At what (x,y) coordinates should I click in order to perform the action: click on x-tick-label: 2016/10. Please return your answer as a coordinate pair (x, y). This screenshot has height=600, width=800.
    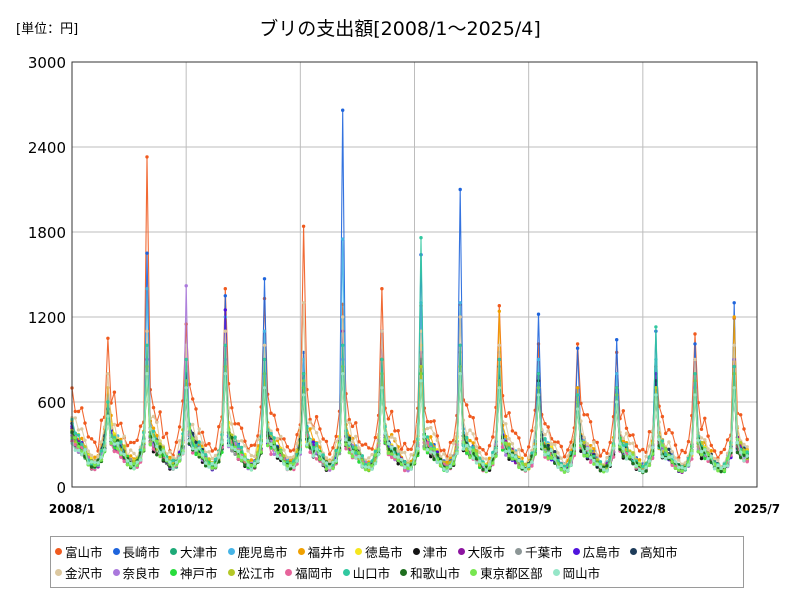
    Looking at the image, I should click on (414, 509).